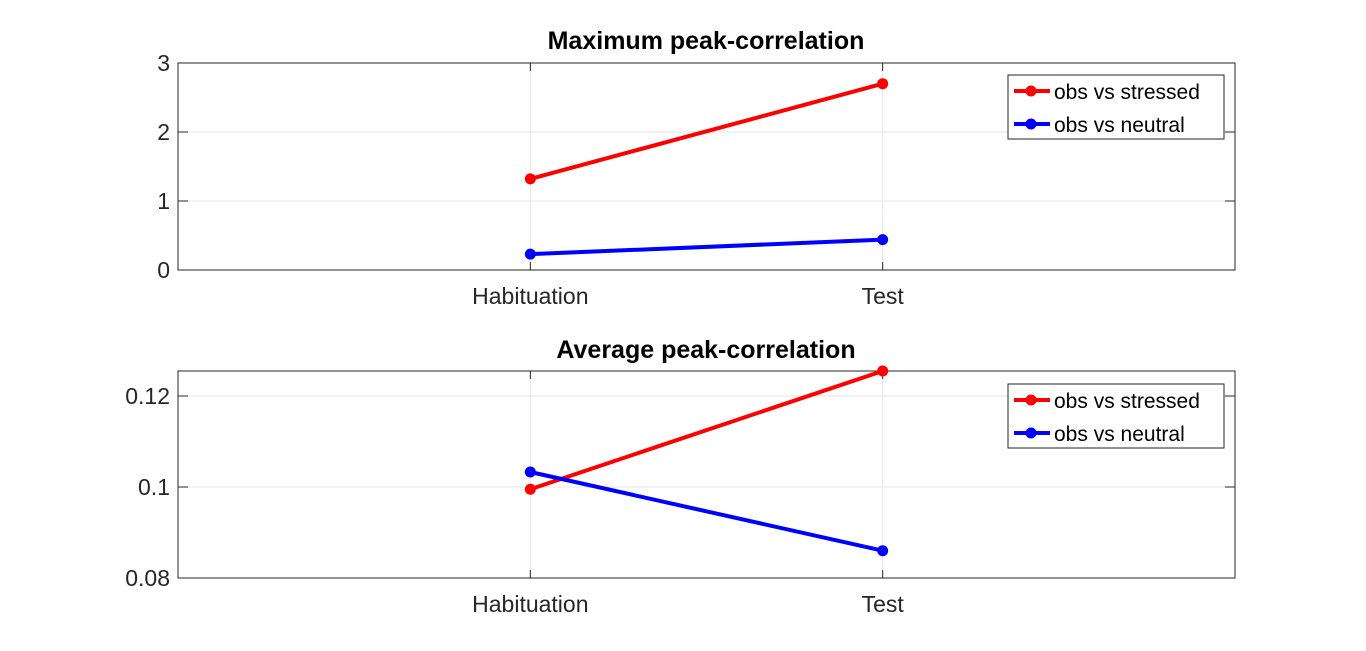 This screenshot has height=651, width=1366. Describe the element at coordinates (163, 132) in the screenshot. I see `y-tick-label: 2` at that location.